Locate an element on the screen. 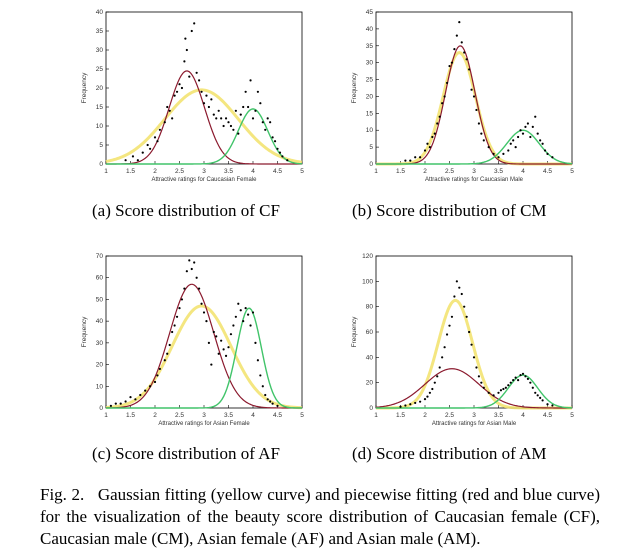 This screenshot has height=558, width=640. x-tick-label: 2.5 is located at coordinates (179, 171).